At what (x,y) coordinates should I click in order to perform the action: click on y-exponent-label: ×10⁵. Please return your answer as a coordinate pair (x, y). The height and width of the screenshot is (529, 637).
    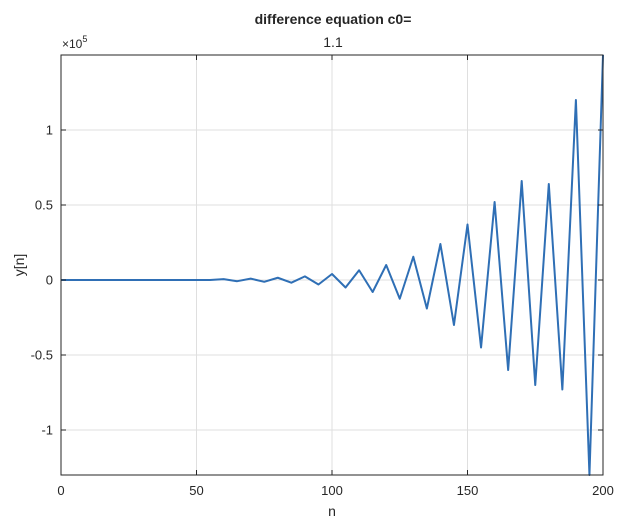
    Looking at the image, I should click on (74, 42).